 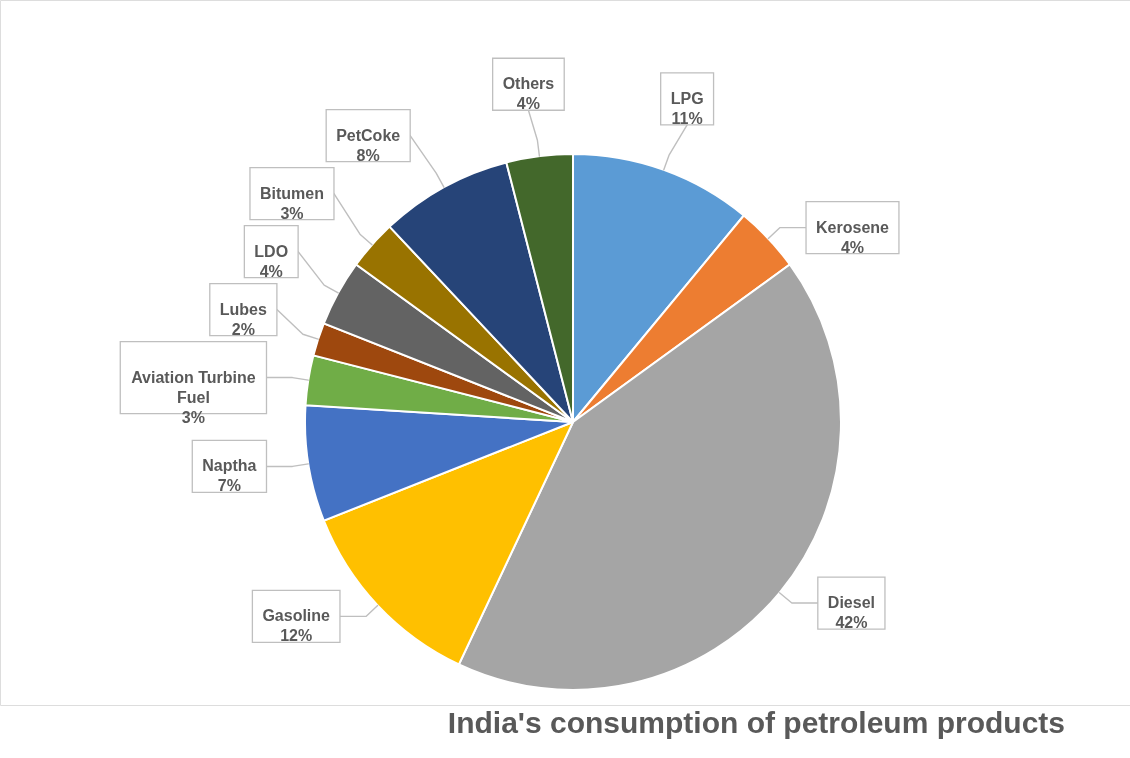 What do you see at coordinates (853, 227) in the screenshot?
I see `slice-label: Kerosene` at bounding box center [853, 227].